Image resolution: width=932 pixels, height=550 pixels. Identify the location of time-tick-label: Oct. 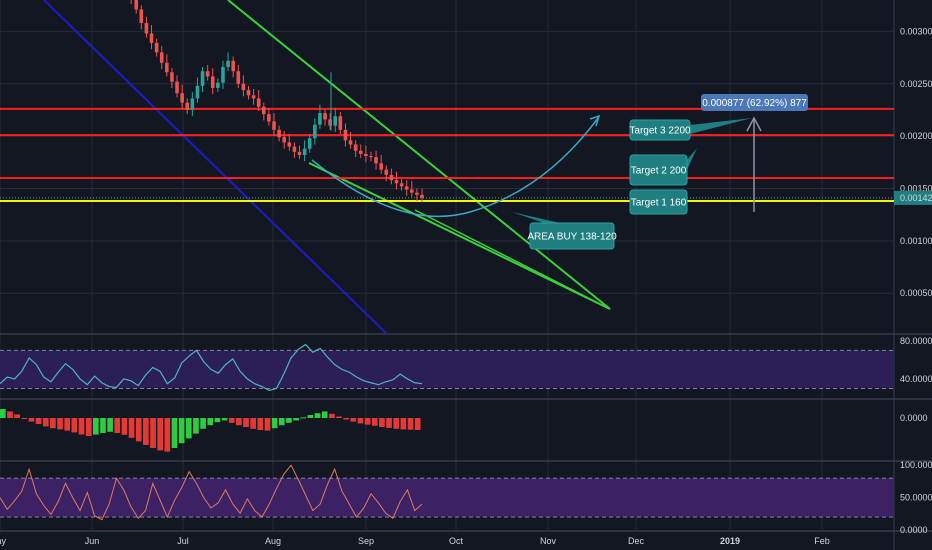
(456, 541).